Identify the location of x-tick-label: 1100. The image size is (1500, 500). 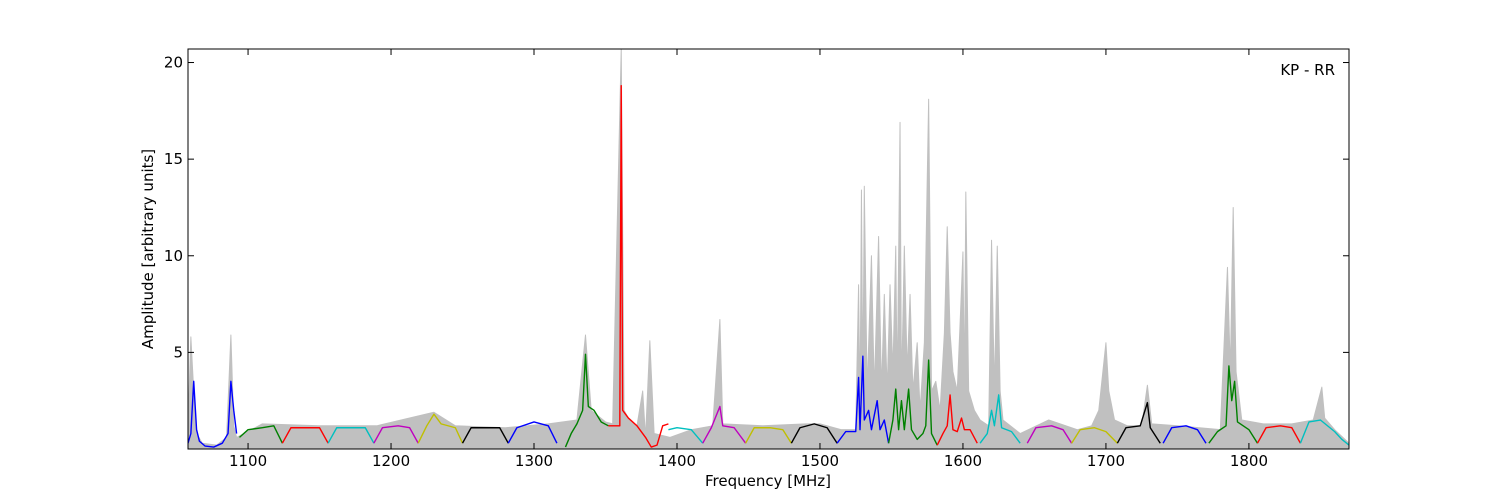
(248, 461).